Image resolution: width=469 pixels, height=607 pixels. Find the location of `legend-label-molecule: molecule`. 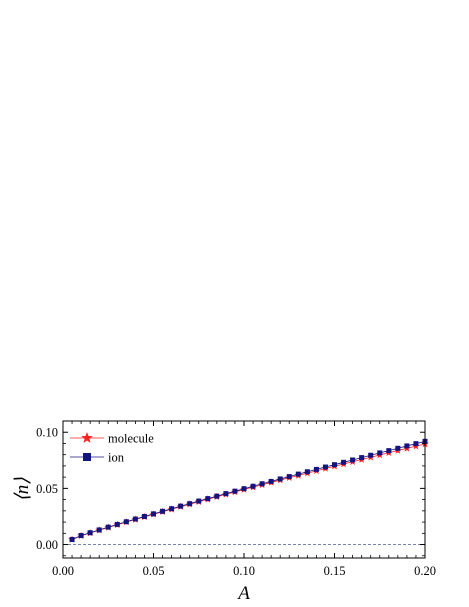

legend-label-molecule: molecule is located at coordinates (131, 439).